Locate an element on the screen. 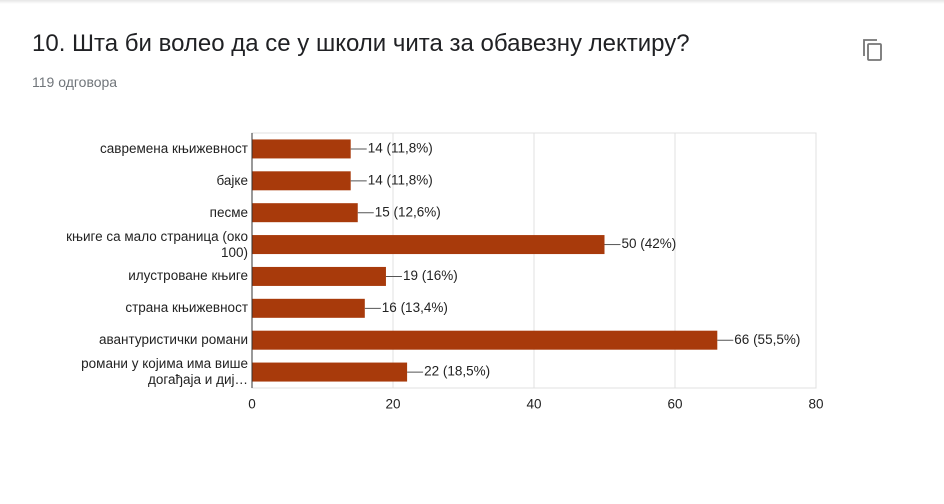 This screenshot has height=504, width=944. category-label: авантуристички романи is located at coordinates (173, 340).